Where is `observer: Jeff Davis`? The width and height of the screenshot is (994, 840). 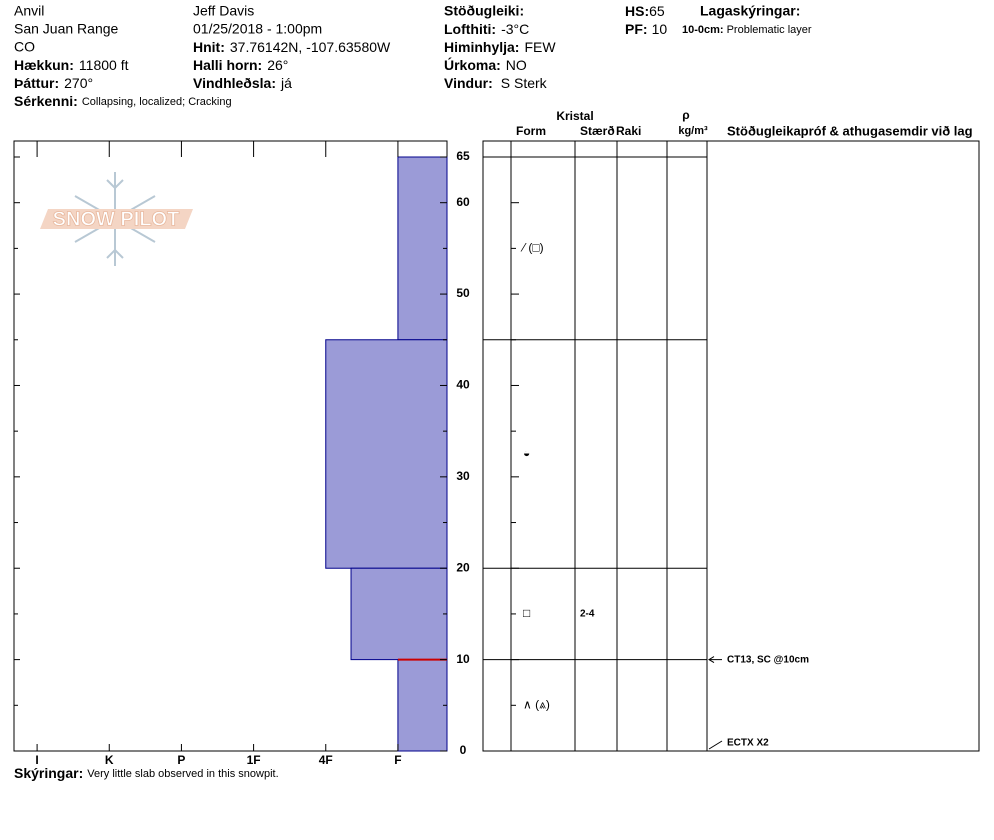
observer: Jeff Davis is located at coordinates (223, 11).